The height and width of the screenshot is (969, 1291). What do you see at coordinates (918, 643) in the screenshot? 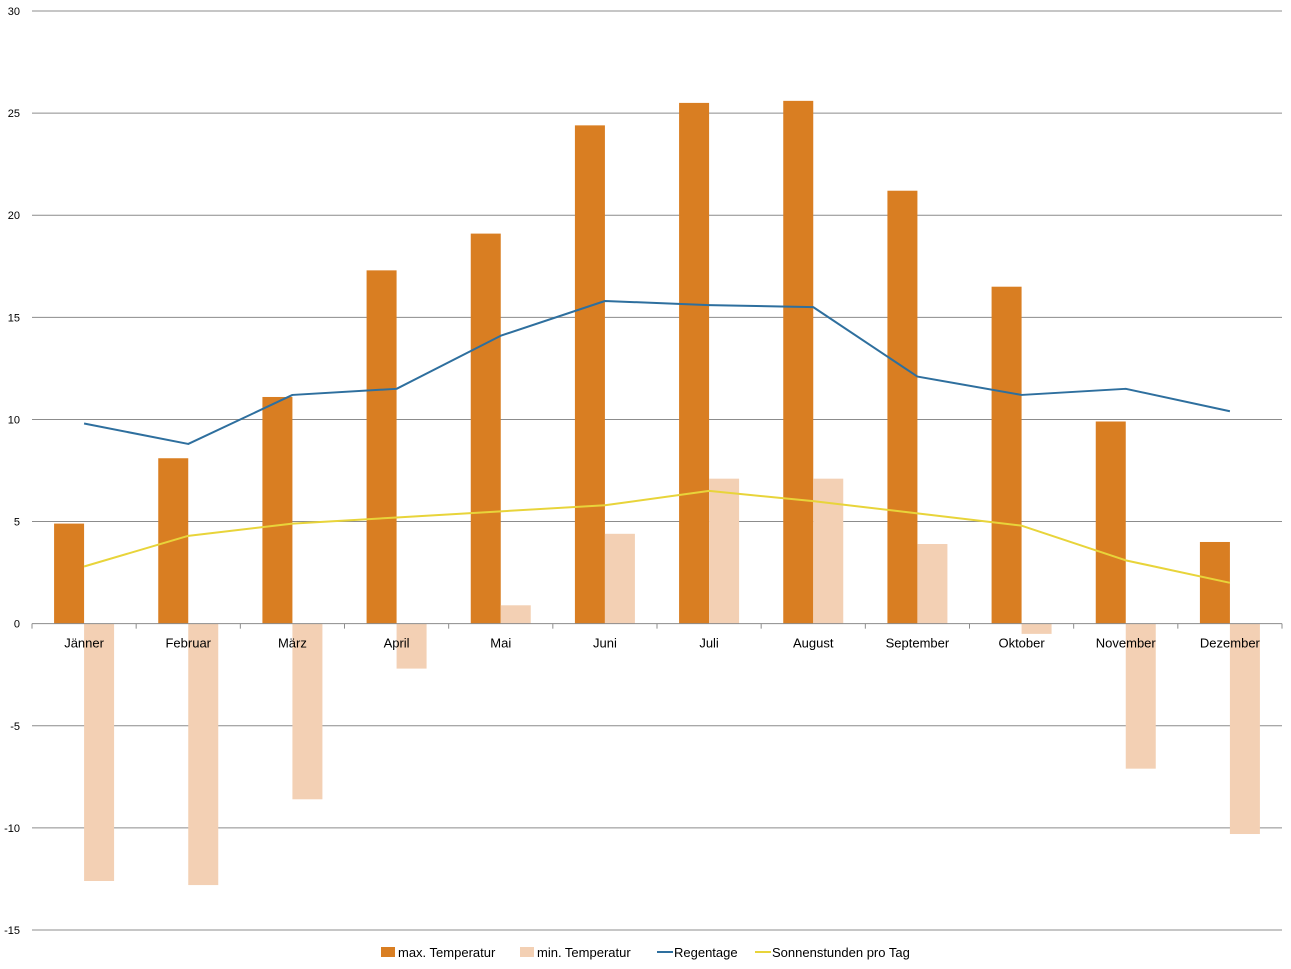
I see `x-tick-label: September` at bounding box center [918, 643].